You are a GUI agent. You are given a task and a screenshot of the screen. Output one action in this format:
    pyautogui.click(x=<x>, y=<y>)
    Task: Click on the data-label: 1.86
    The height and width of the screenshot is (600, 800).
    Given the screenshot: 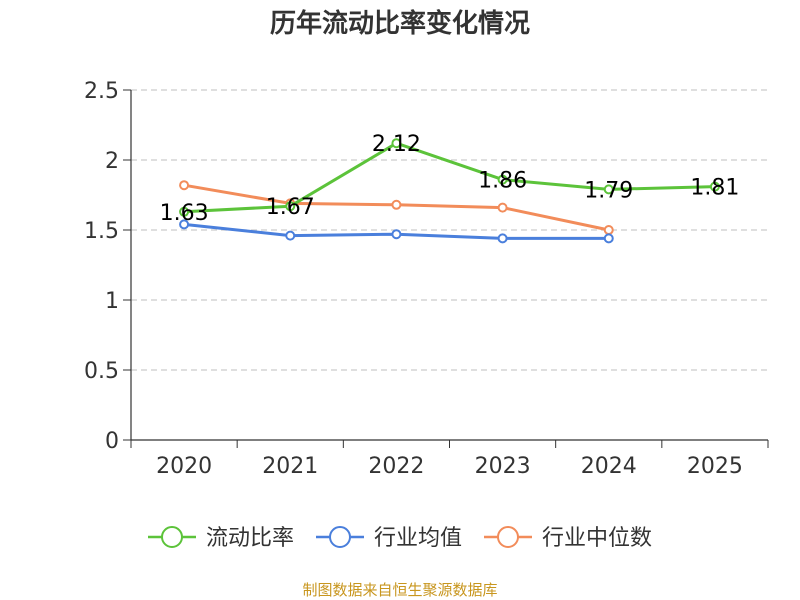 What is the action you would take?
    pyautogui.click(x=502, y=181)
    